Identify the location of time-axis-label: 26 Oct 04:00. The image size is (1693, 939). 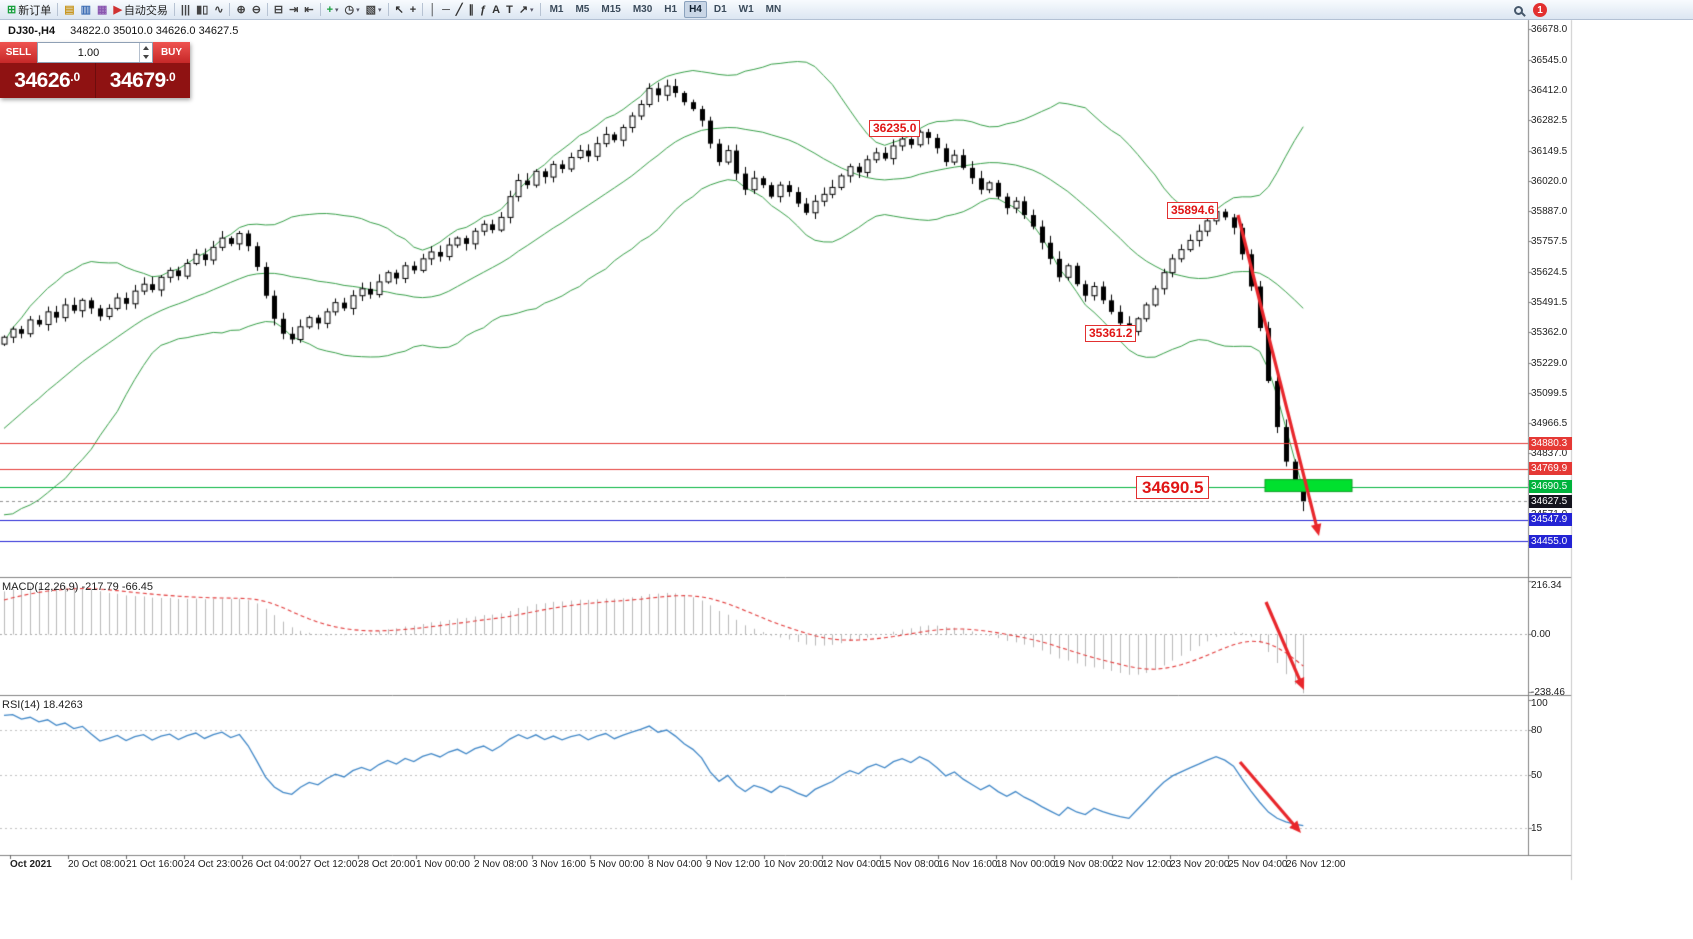
(271, 864).